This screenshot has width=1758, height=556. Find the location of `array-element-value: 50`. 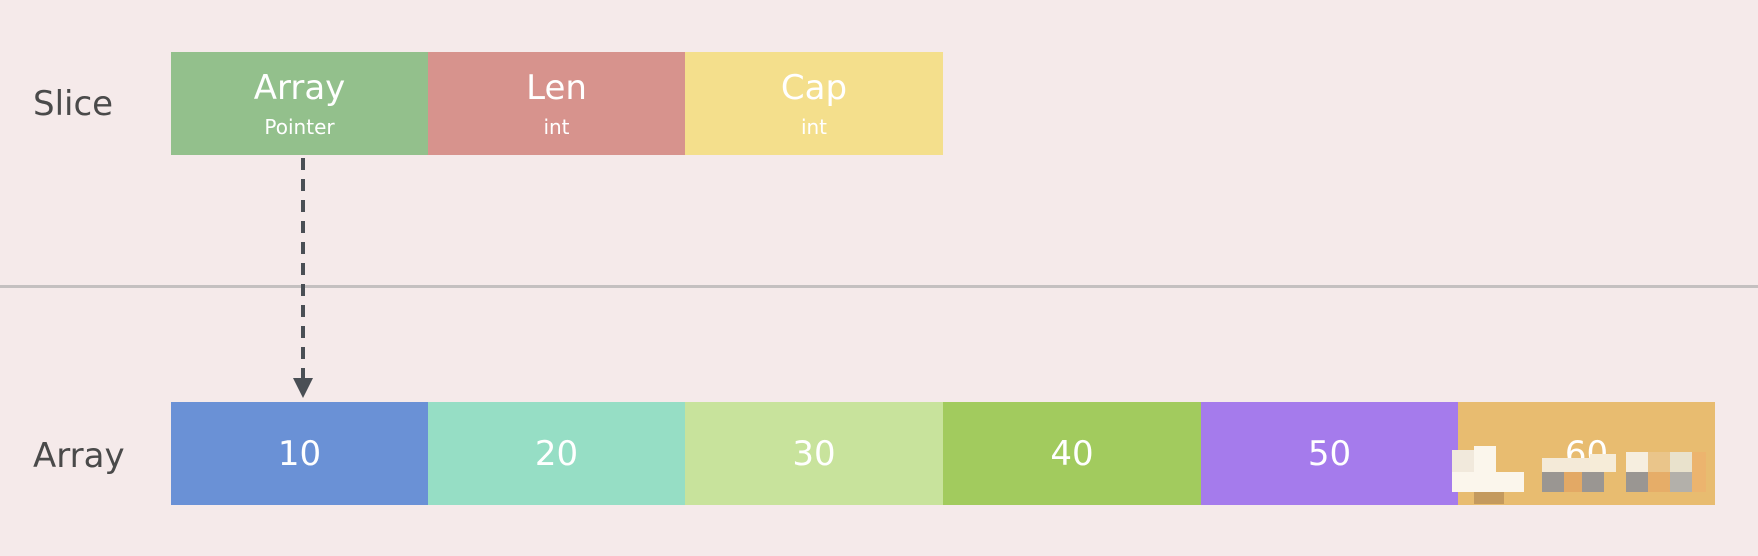

array-element-value: 50 is located at coordinates (1329, 453).